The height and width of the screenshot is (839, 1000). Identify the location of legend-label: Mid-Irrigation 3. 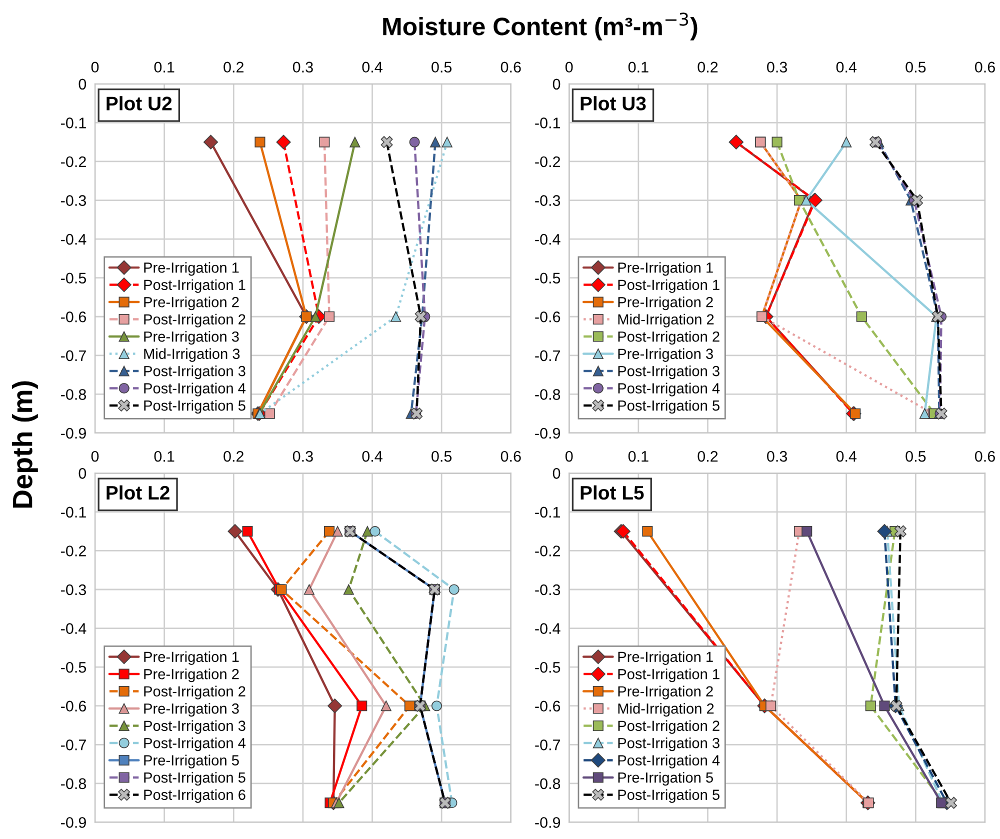
(192, 355).